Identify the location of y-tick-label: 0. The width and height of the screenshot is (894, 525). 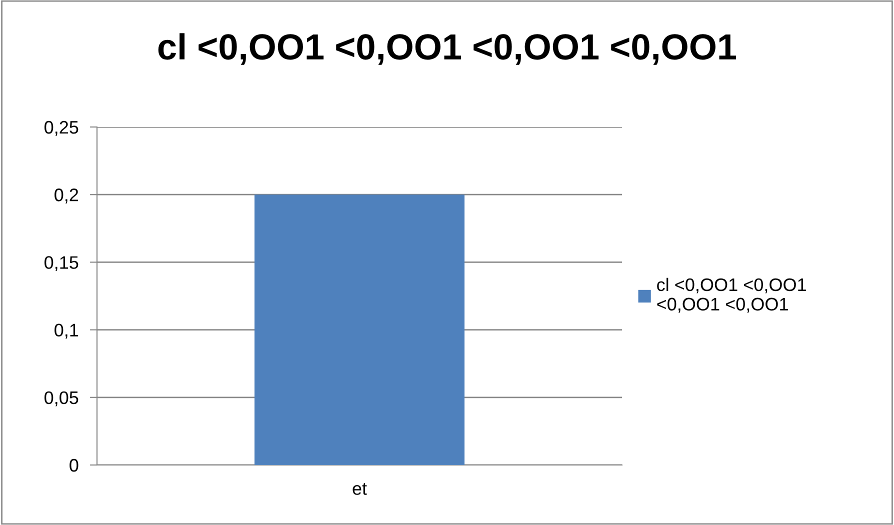
(74, 465).